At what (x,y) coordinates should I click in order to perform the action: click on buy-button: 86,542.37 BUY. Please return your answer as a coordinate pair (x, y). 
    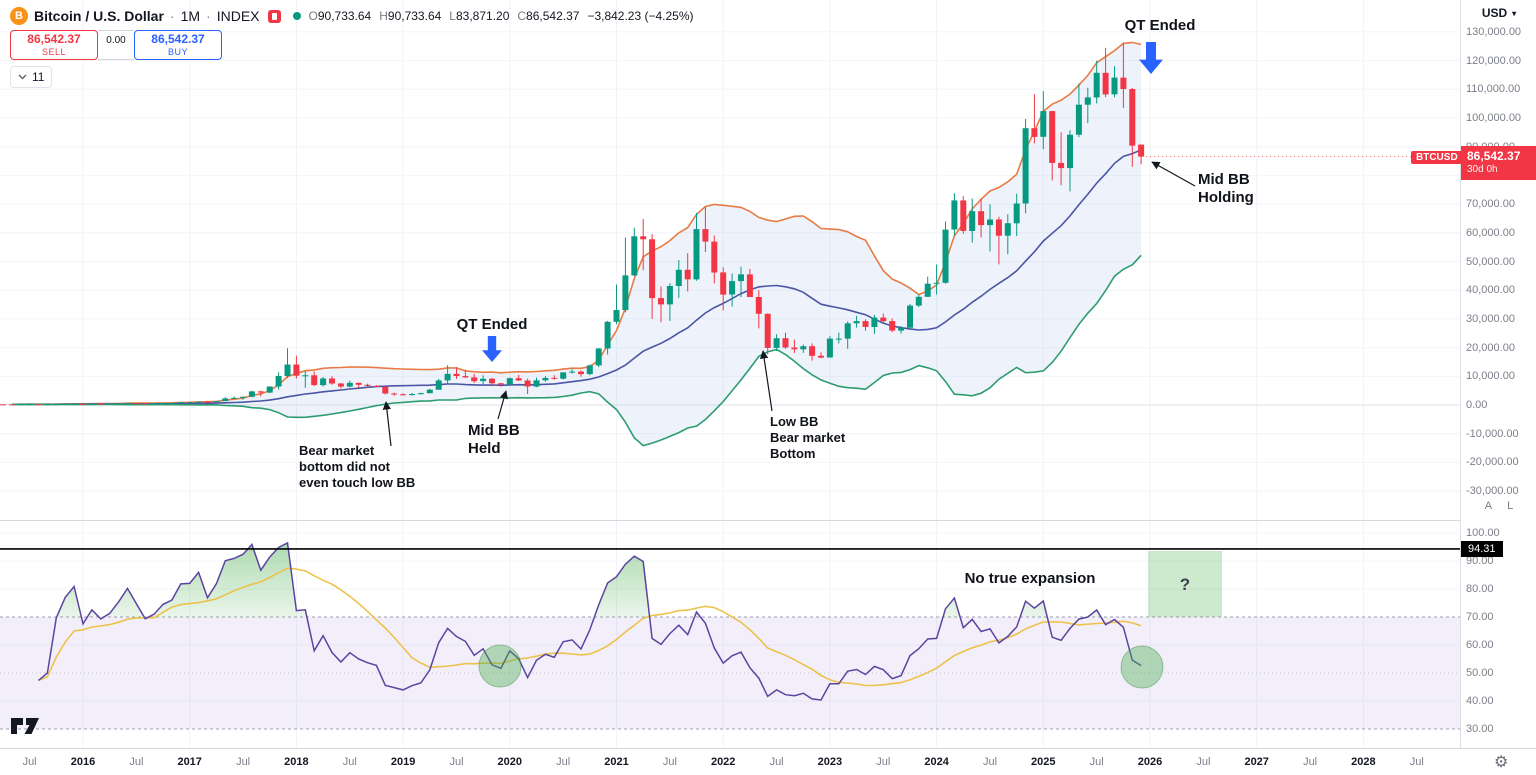
    Looking at the image, I should click on (178, 45).